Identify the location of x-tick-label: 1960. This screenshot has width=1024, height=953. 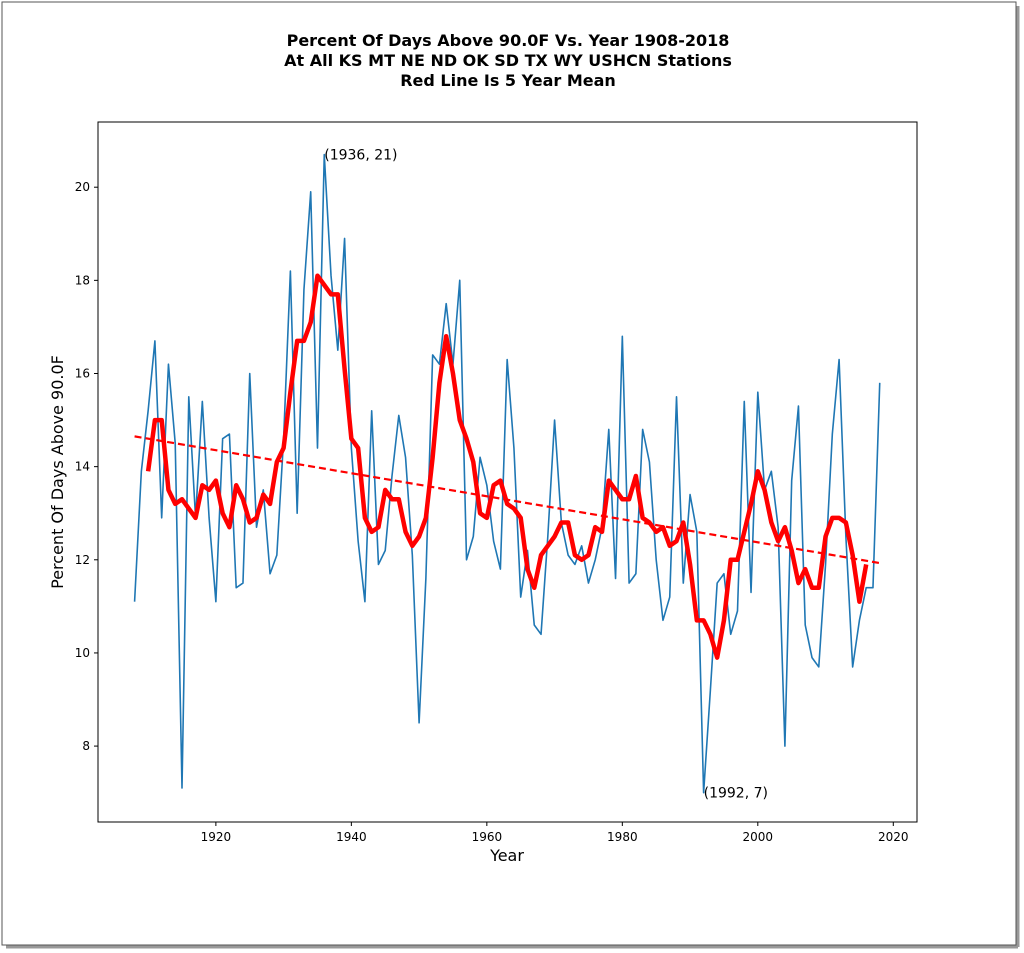
(487, 837).